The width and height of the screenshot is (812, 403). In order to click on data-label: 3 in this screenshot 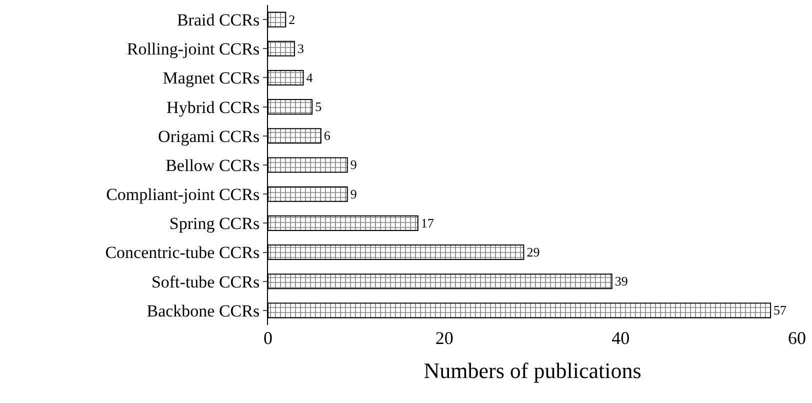, I will do `click(300, 48)`.